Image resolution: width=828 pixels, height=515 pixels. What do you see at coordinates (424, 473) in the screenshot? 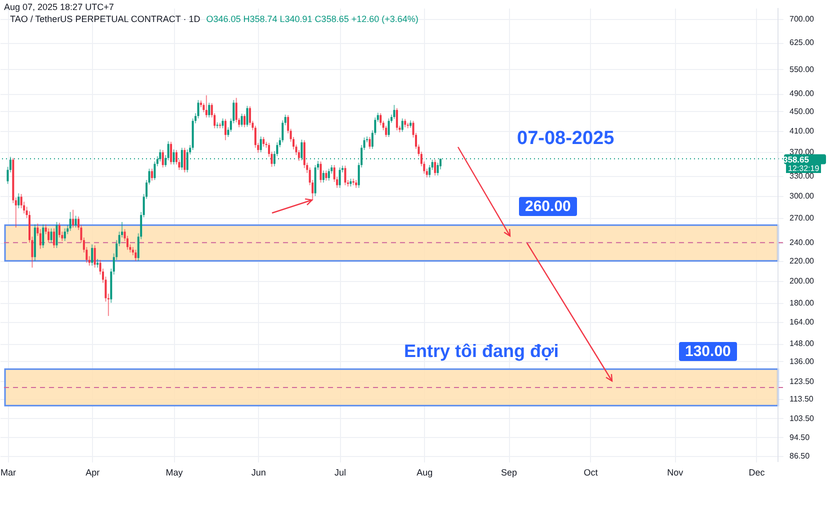
I see `x-tick-label: Aug` at bounding box center [424, 473].